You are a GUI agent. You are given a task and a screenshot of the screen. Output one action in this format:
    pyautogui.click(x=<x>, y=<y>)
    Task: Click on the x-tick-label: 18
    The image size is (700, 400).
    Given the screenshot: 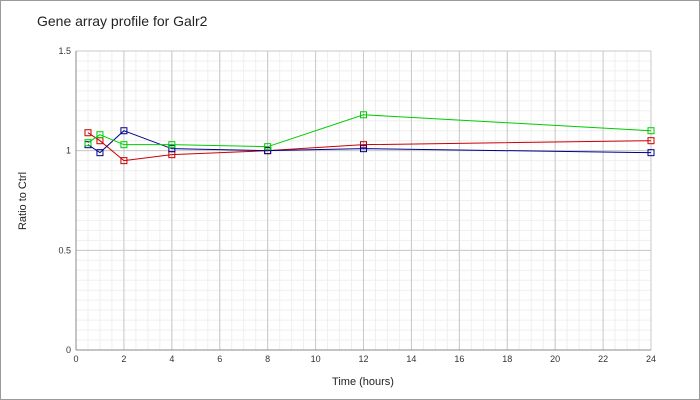 What is the action you would take?
    pyautogui.click(x=507, y=359)
    